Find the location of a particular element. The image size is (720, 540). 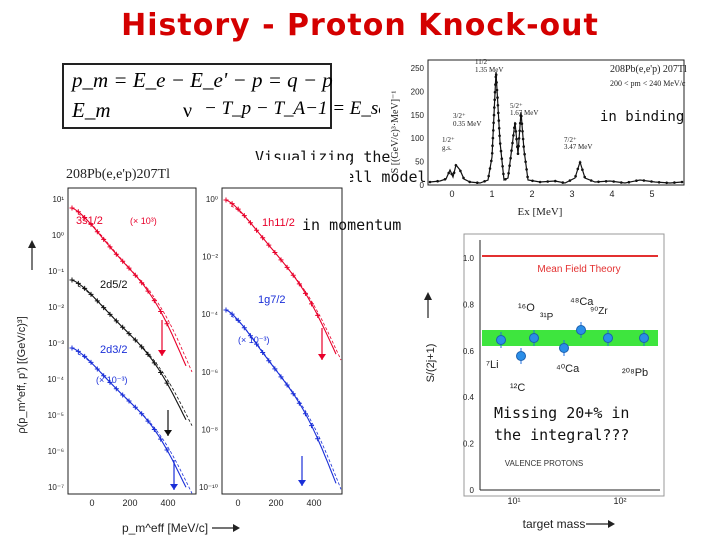

left-xtick-0: 0 is located at coordinates (91, 503).